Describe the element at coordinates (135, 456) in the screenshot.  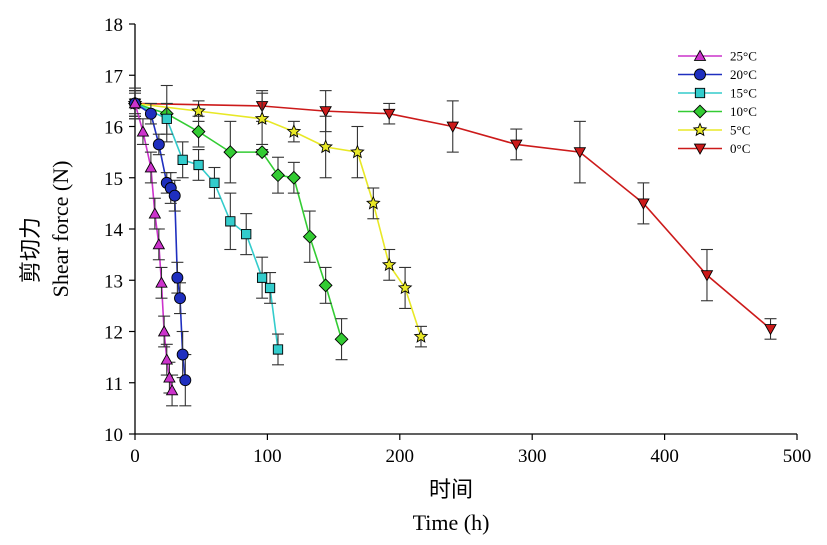
I see `x-tick-label: 0` at that location.